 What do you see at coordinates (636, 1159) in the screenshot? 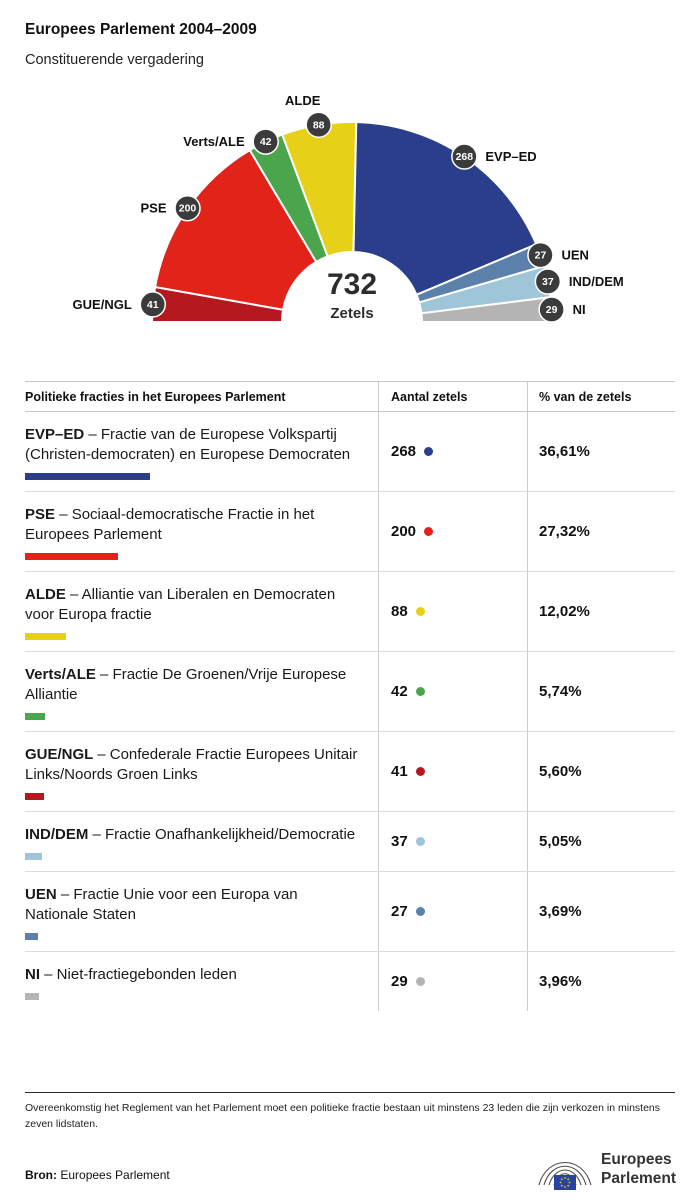
I see `logo-text-line1: Europees` at bounding box center [636, 1159].